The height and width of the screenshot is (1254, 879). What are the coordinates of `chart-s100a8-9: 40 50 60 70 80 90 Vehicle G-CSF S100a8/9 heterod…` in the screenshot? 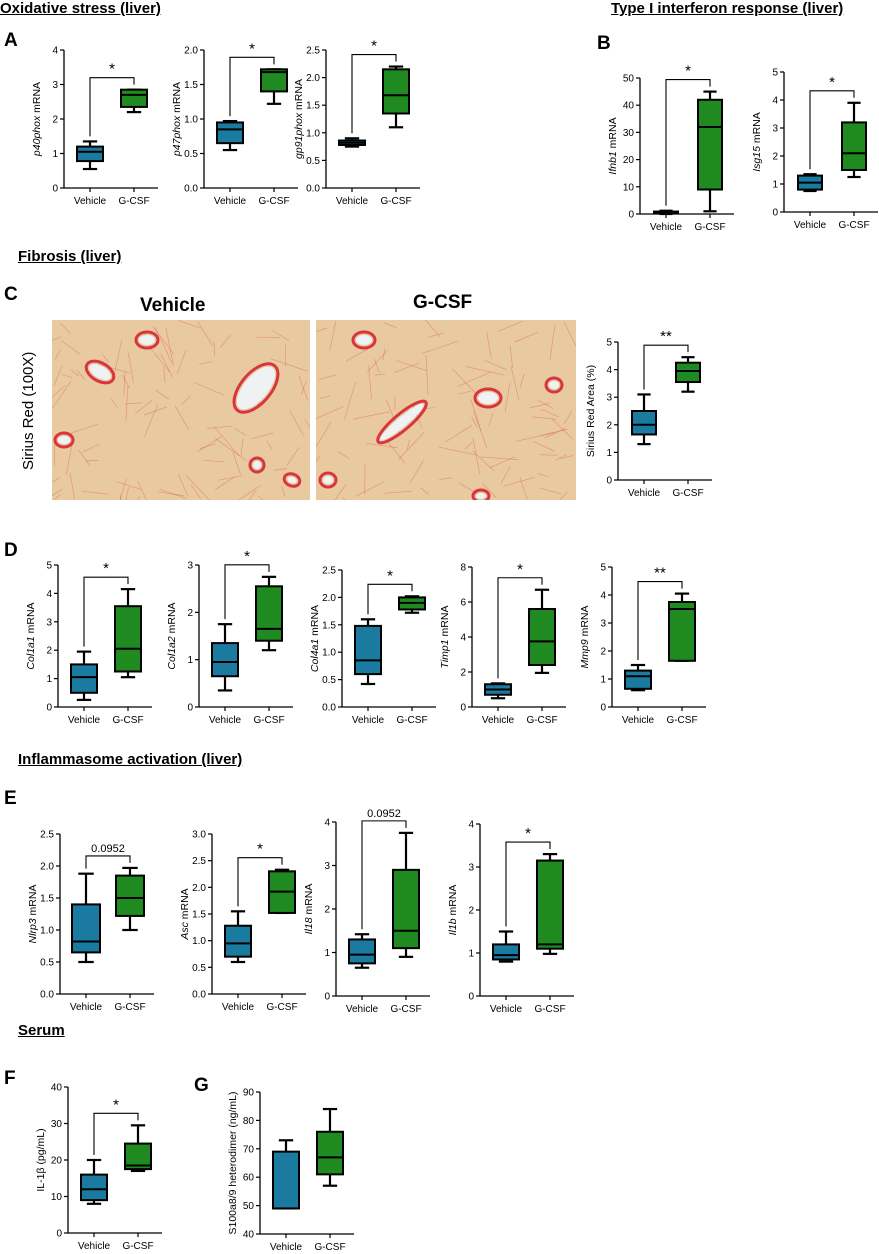 It's located at (290, 1170).